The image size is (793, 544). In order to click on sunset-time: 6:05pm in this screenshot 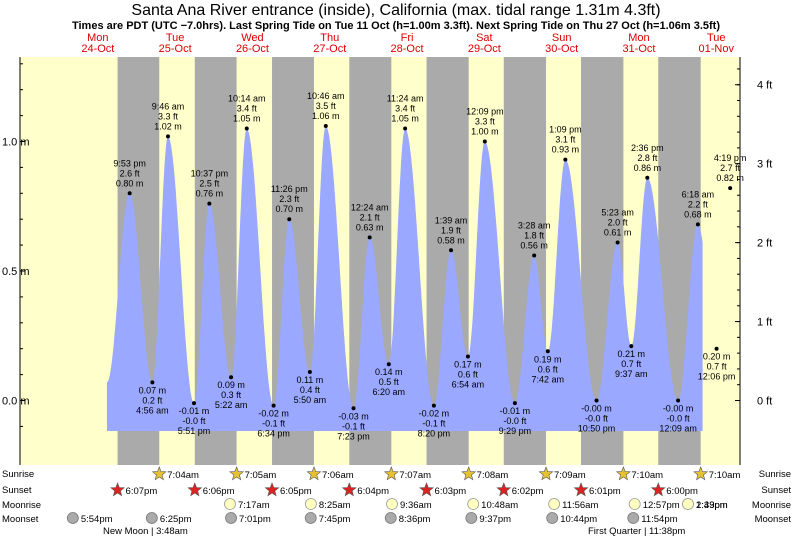, I will do `click(296, 491)`.